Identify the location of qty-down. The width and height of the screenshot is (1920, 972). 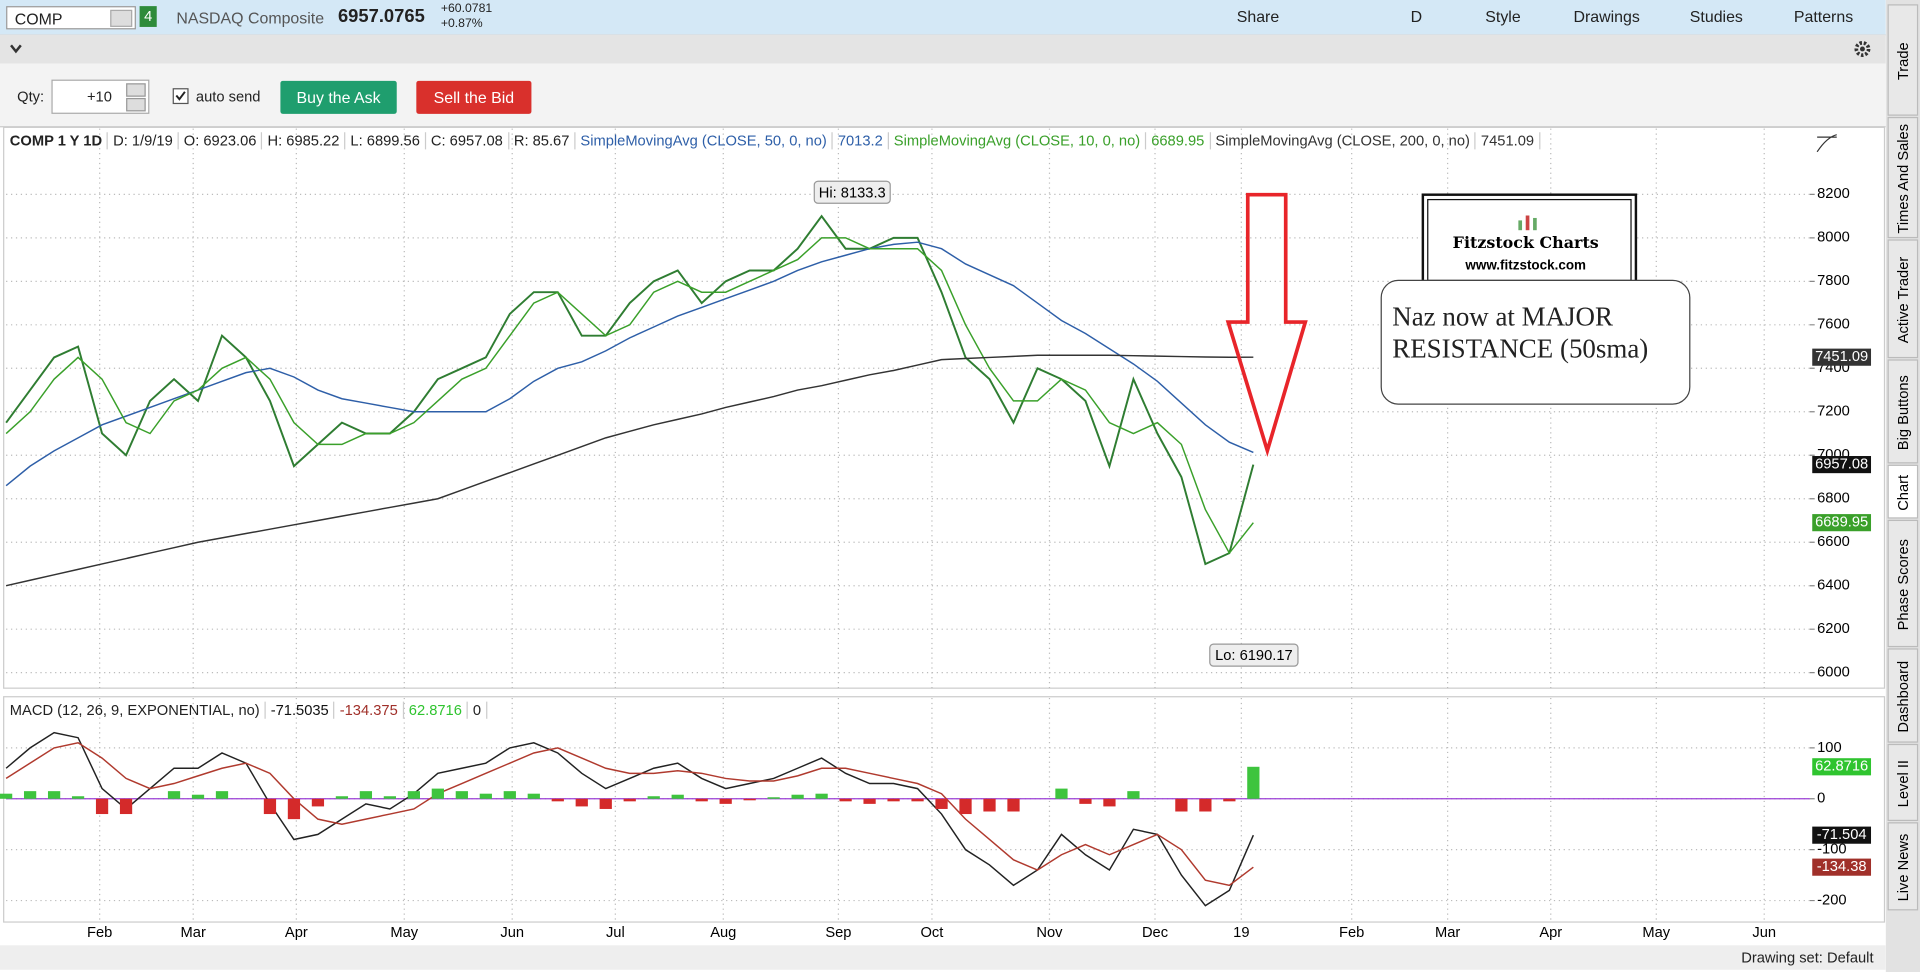
(136, 104).